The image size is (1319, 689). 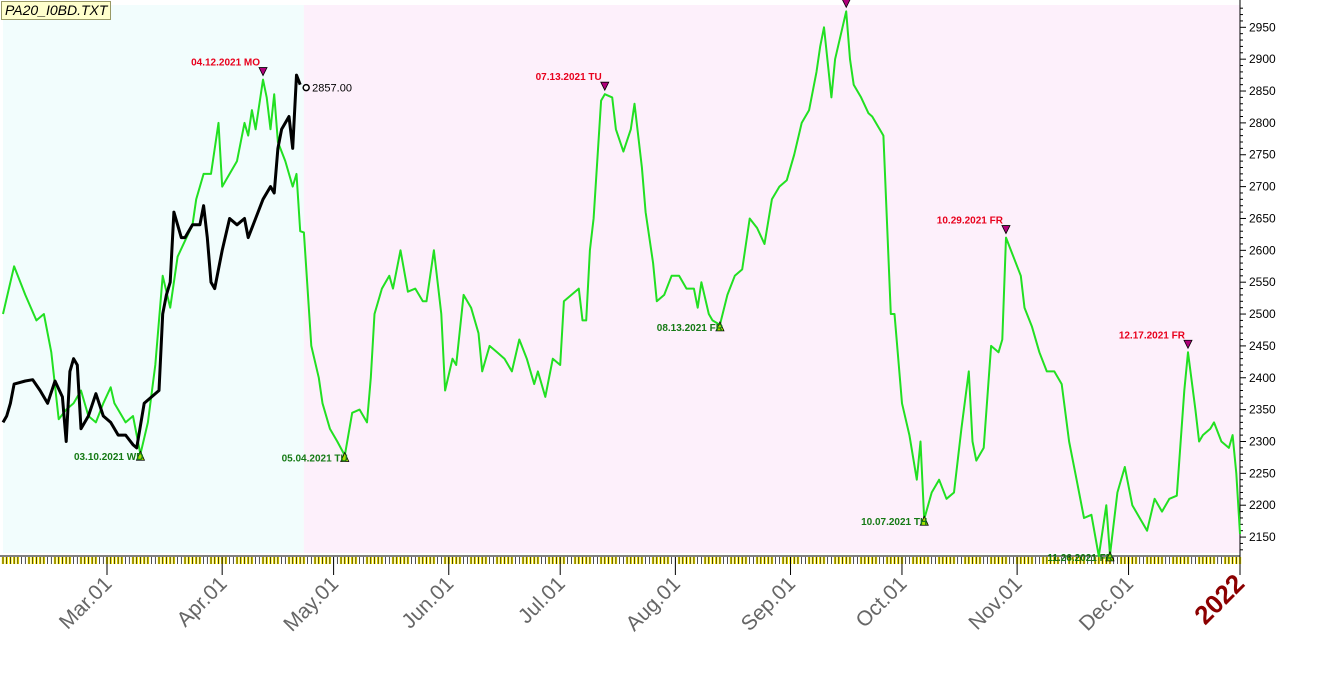 What do you see at coordinates (1262, 537) in the screenshot?
I see `y-tick-label: 2150` at bounding box center [1262, 537].